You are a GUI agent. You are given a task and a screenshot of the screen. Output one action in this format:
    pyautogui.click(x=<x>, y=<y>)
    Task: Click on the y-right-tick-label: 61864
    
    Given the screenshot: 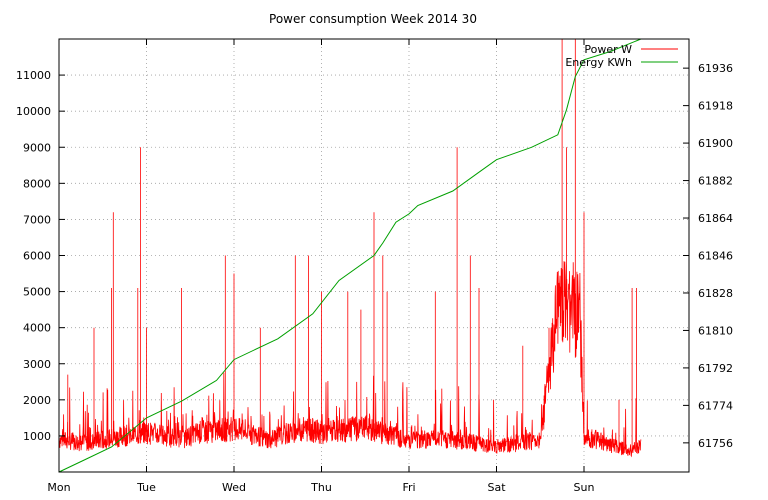 What is the action you would take?
    pyautogui.click(x=715, y=218)
    